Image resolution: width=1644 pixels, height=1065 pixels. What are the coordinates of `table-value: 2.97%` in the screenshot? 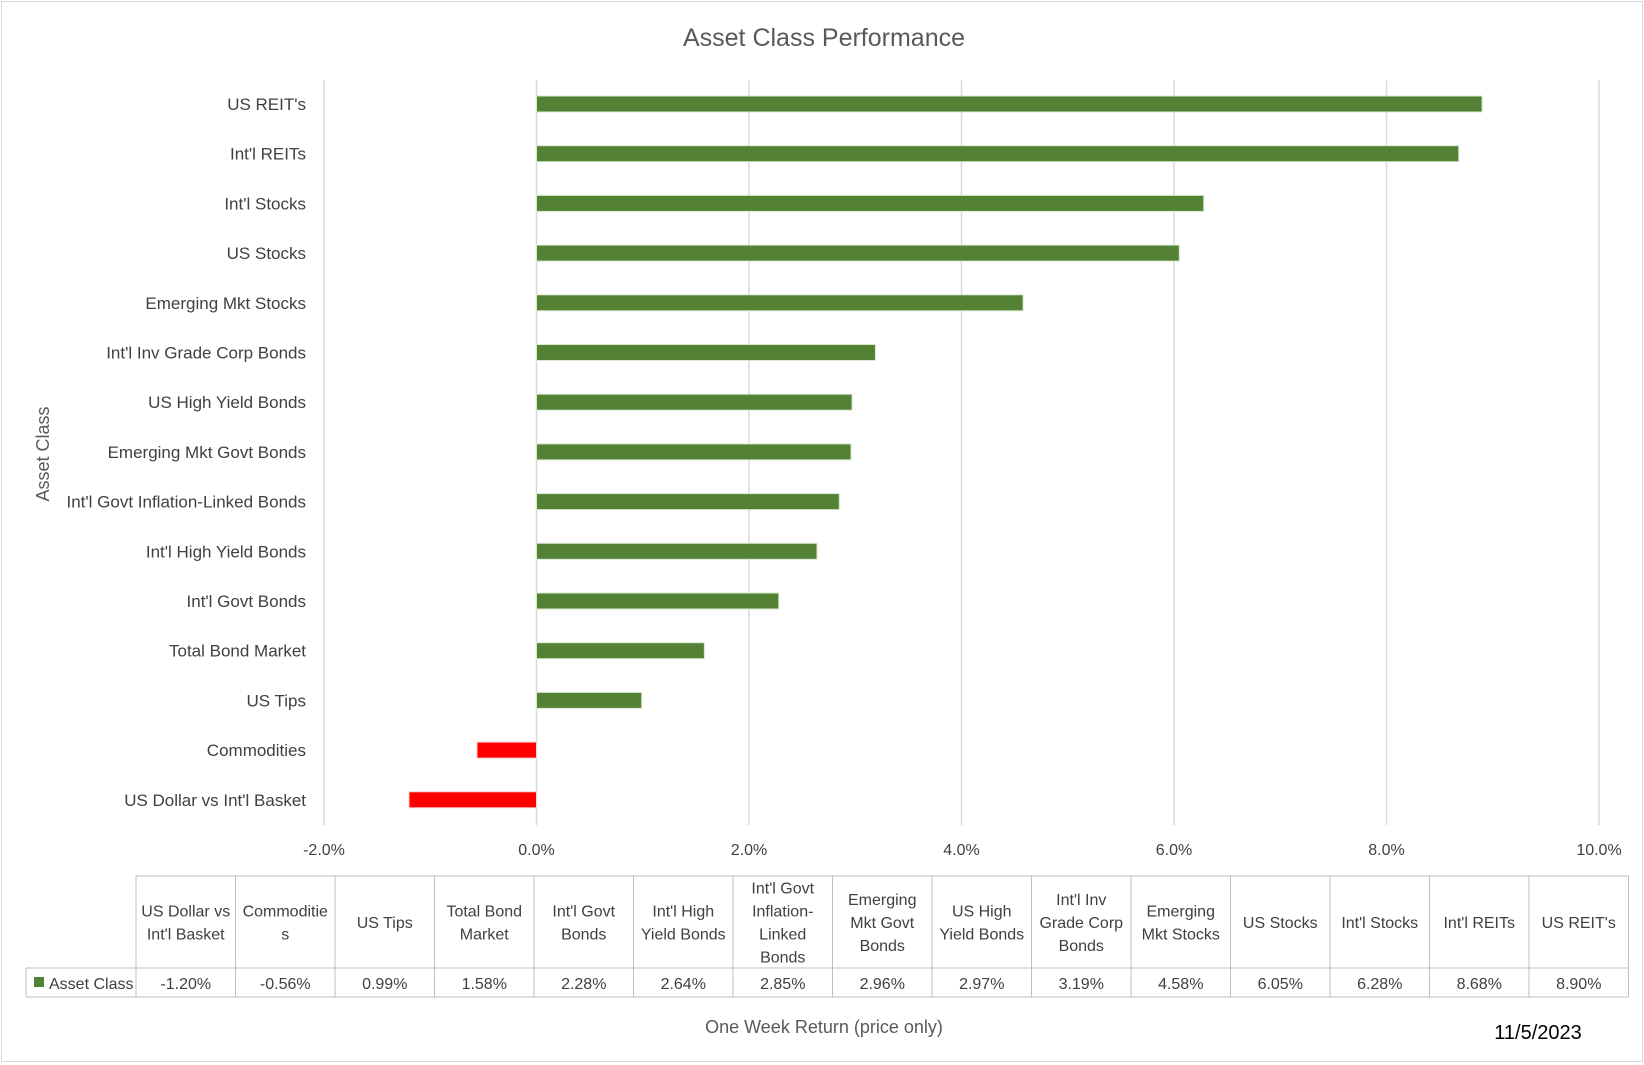 It's located at (981, 984).